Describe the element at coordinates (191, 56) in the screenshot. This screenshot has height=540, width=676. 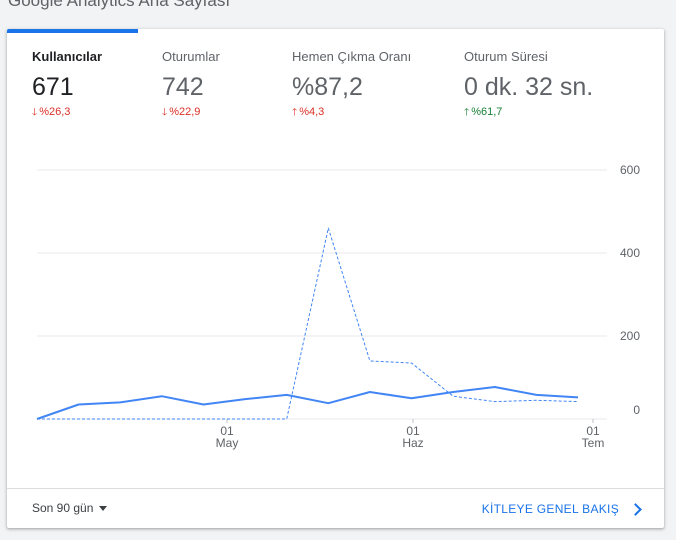
I see `metric-label: Oturumlar` at that location.